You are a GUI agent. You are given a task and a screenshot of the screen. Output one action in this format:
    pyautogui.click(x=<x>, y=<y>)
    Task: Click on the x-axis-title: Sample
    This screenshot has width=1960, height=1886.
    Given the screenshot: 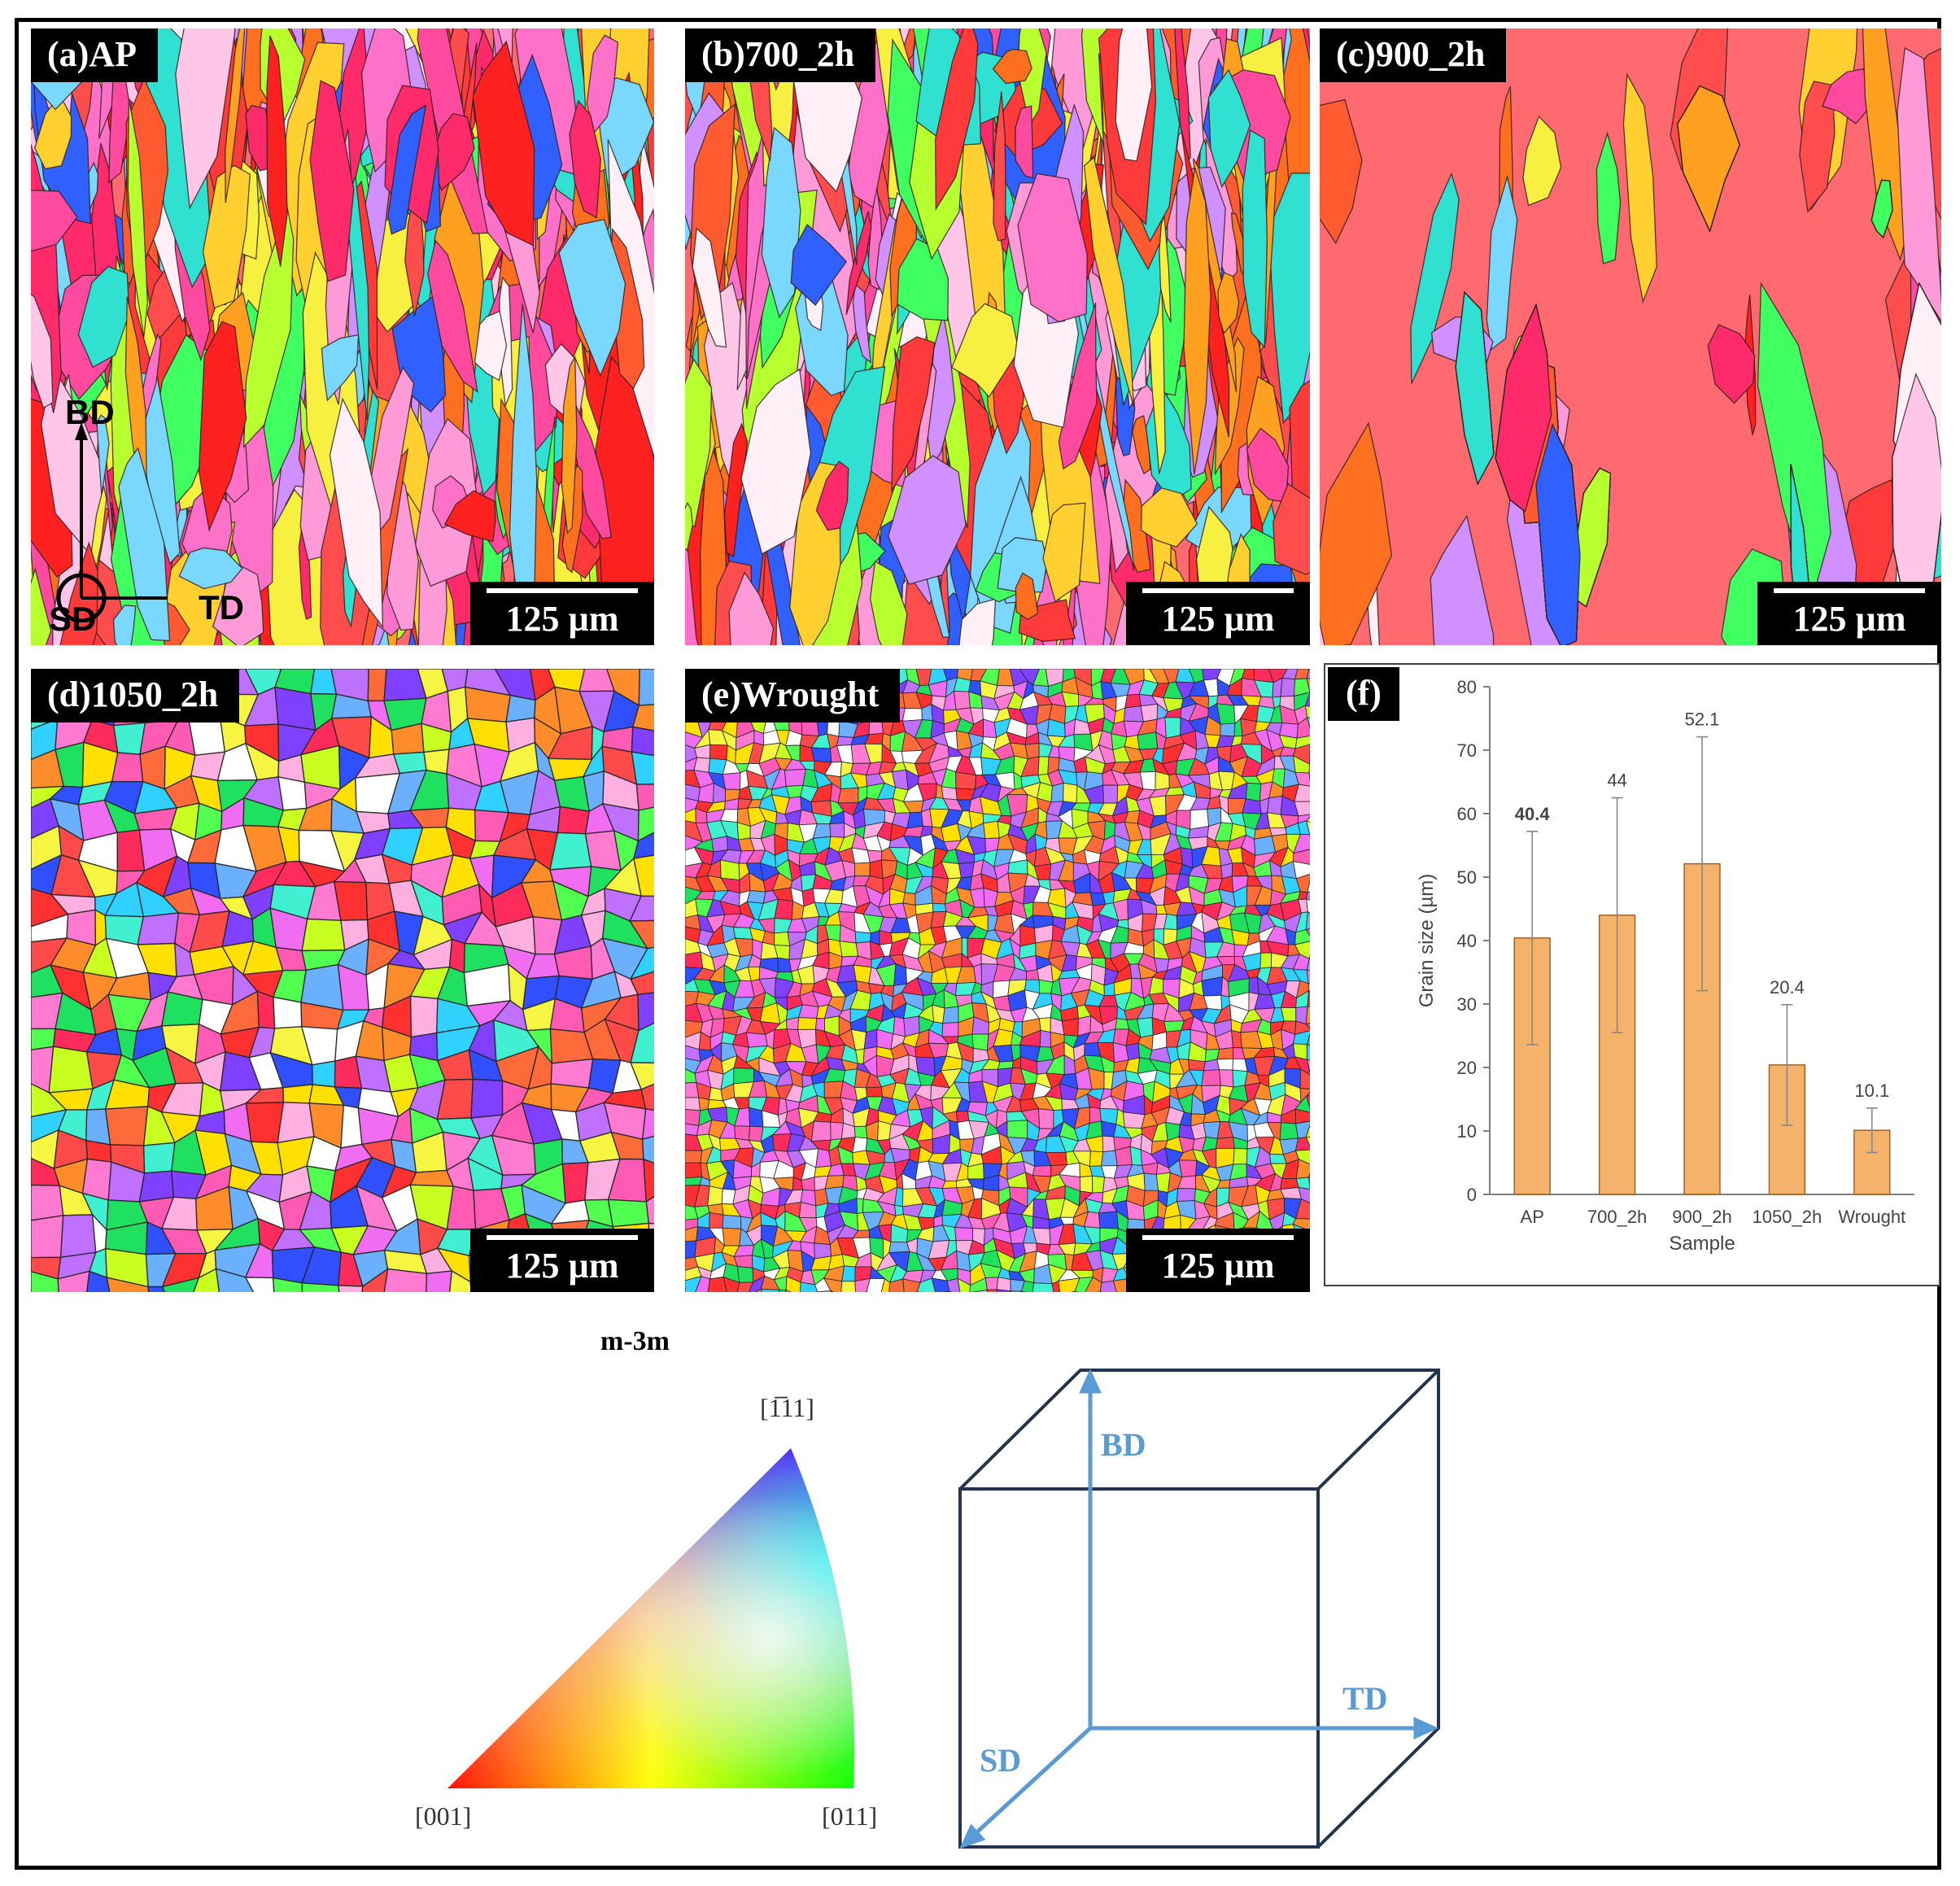 What is the action you would take?
    pyautogui.click(x=1702, y=1244)
    